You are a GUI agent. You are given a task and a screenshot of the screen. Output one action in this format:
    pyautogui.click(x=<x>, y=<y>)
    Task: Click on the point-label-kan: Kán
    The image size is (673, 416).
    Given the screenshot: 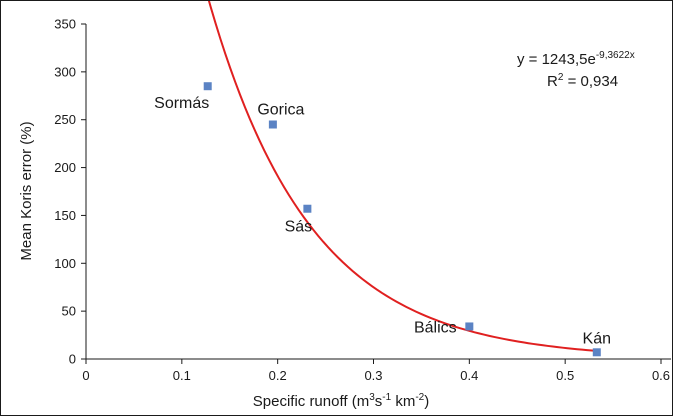 What is the action you would take?
    pyautogui.click(x=597, y=338)
    